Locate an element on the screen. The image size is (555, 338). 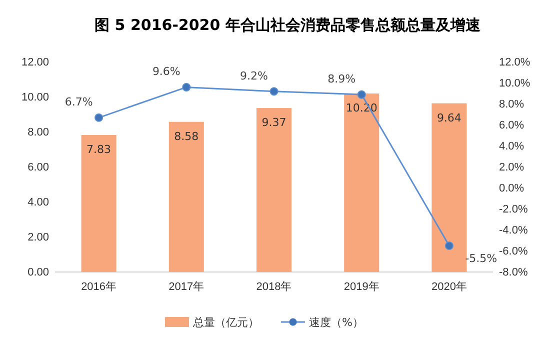
x-tick-label: 2017年 is located at coordinates (186, 286).